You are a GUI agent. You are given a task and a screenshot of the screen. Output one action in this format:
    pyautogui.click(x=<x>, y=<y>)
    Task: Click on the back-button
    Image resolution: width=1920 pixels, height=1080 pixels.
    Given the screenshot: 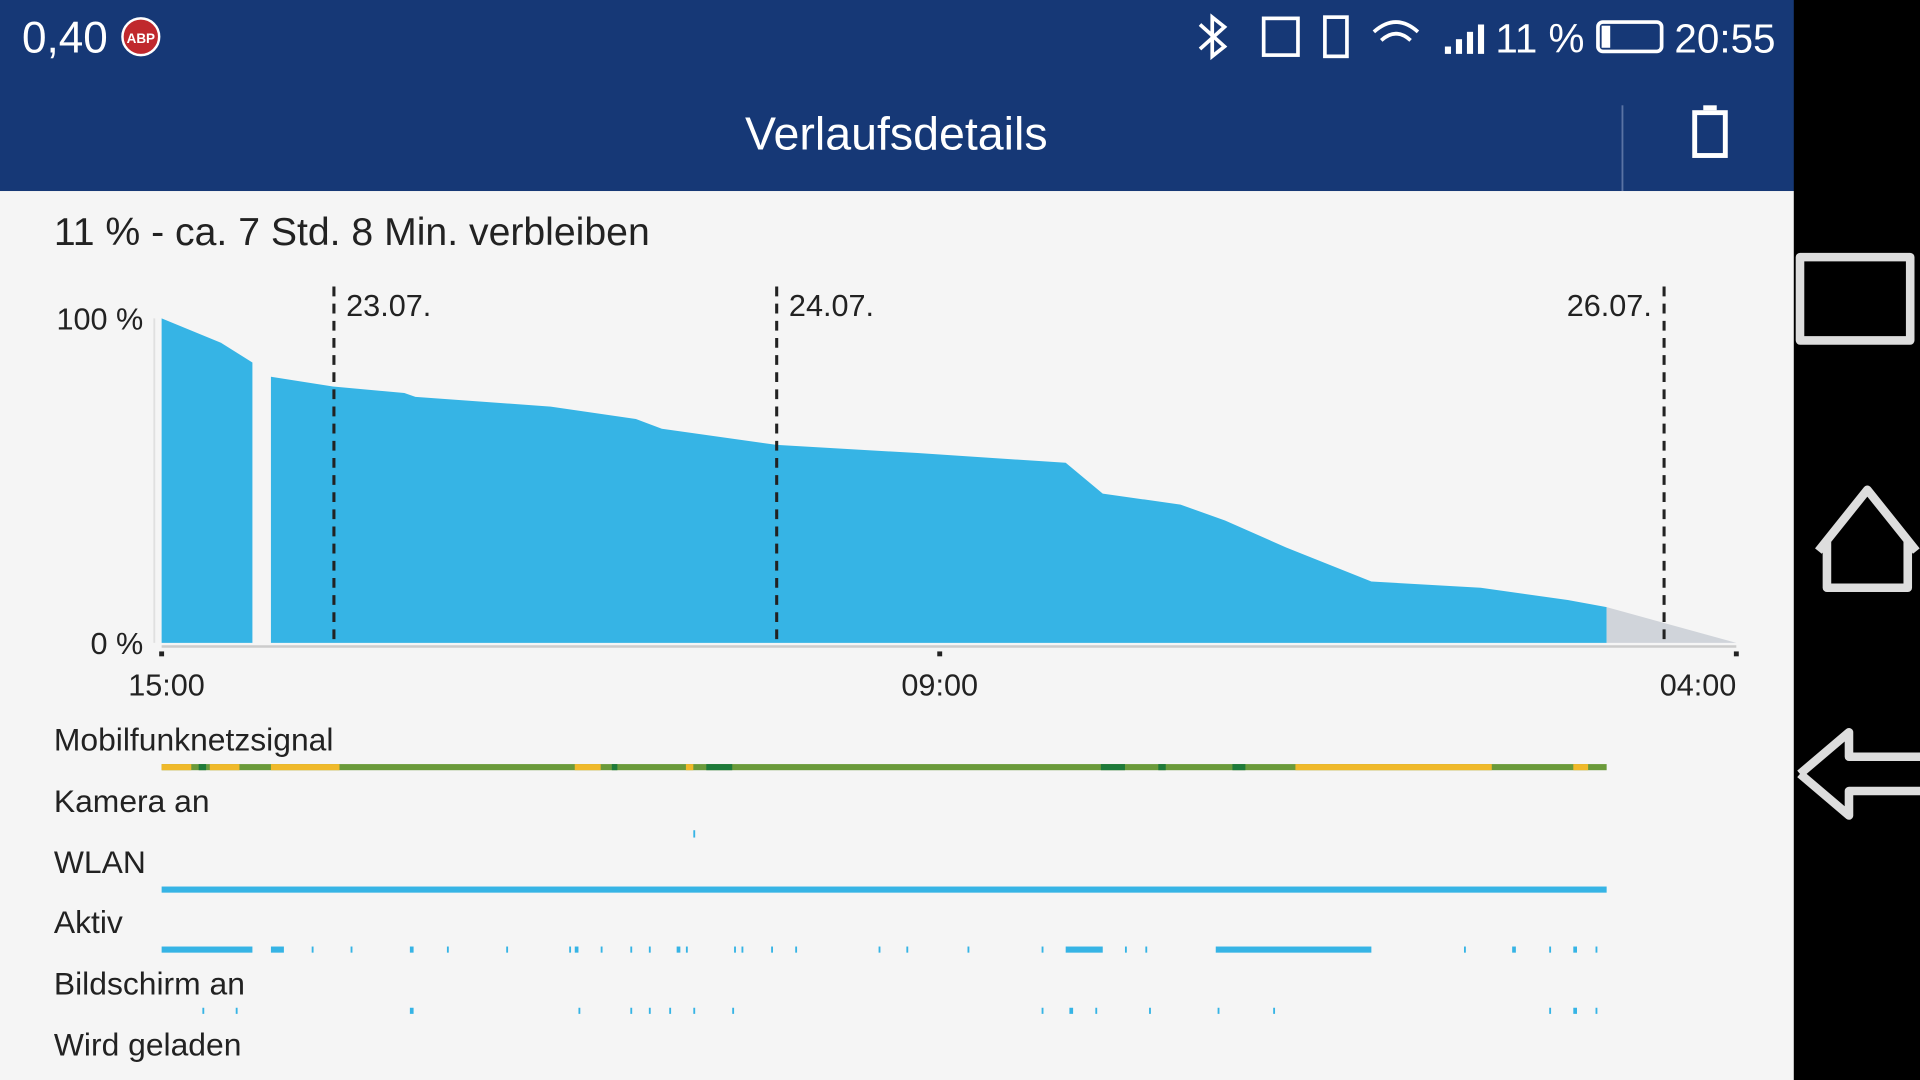 What is the action you would take?
    pyautogui.click(x=1858, y=773)
    